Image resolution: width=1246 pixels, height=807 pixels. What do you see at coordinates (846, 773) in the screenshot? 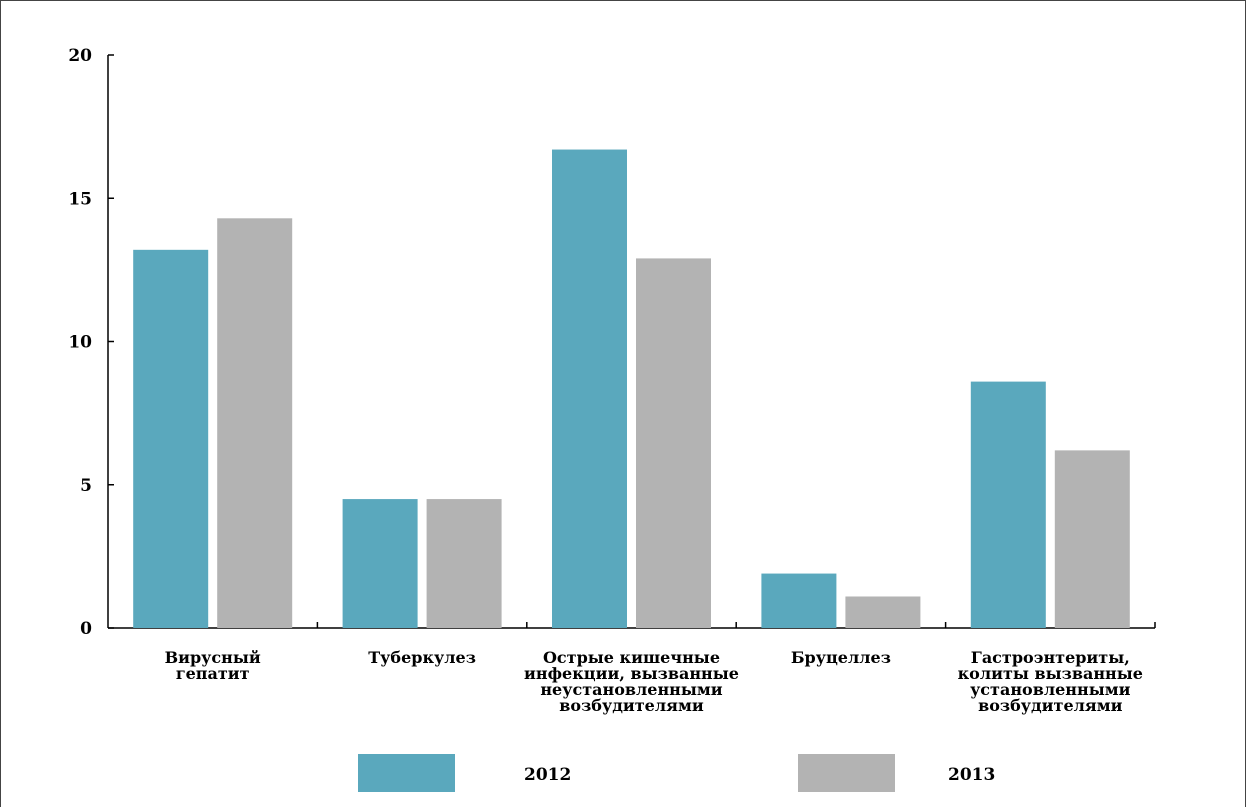
I see `legend-swatch-2013` at bounding box center [846, 773].